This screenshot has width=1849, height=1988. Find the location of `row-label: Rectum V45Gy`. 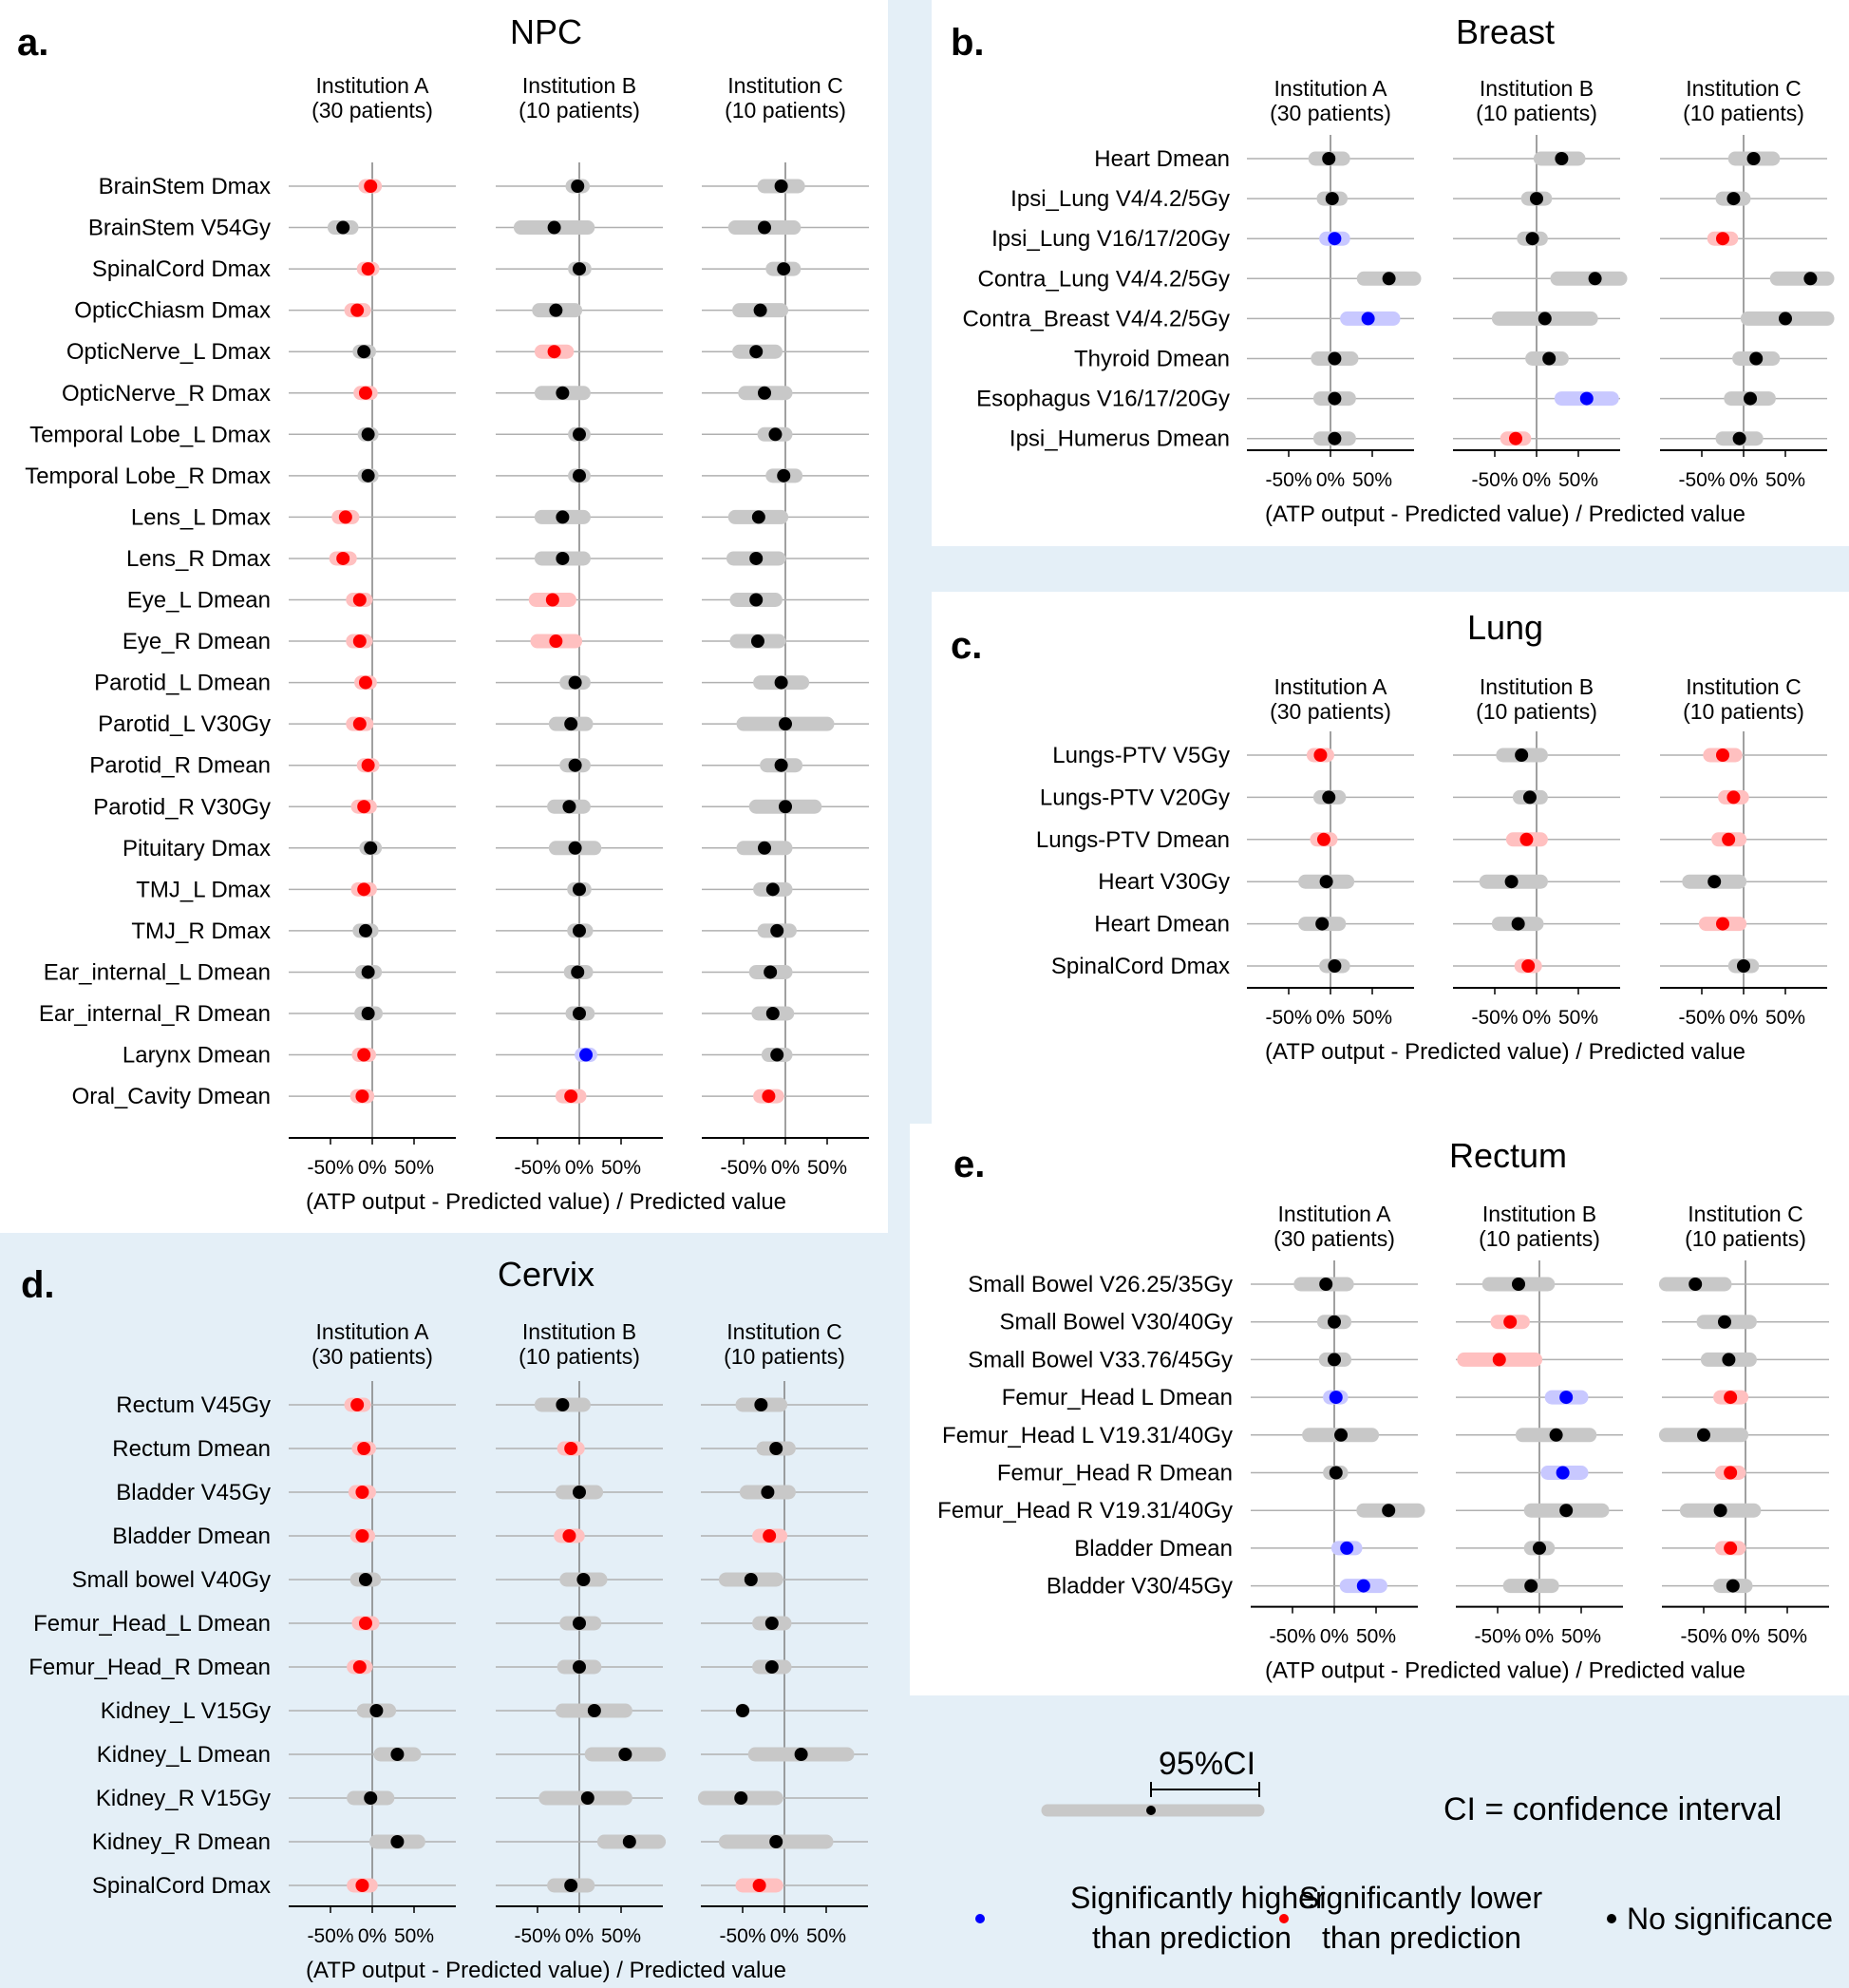

row-label: Rectum V45Gy is located at coordinates (193, 1405).